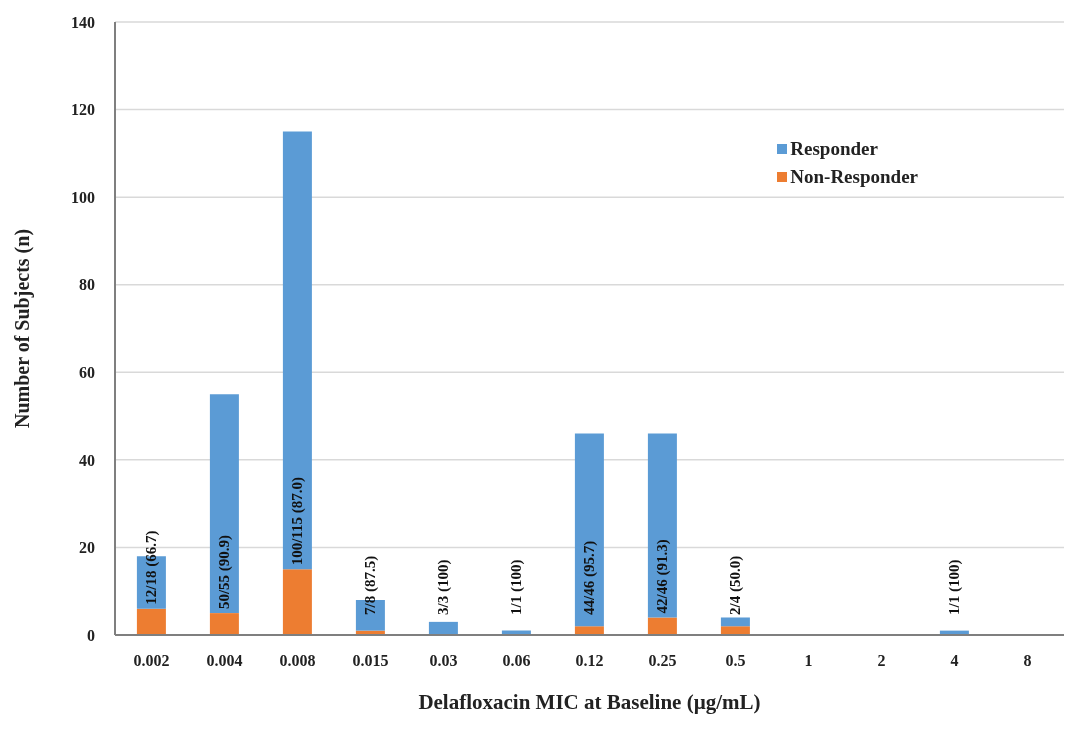  Describe the element at coordinates (808, 661) in the screenshot. I see `x-tick-label: 1` at that location.